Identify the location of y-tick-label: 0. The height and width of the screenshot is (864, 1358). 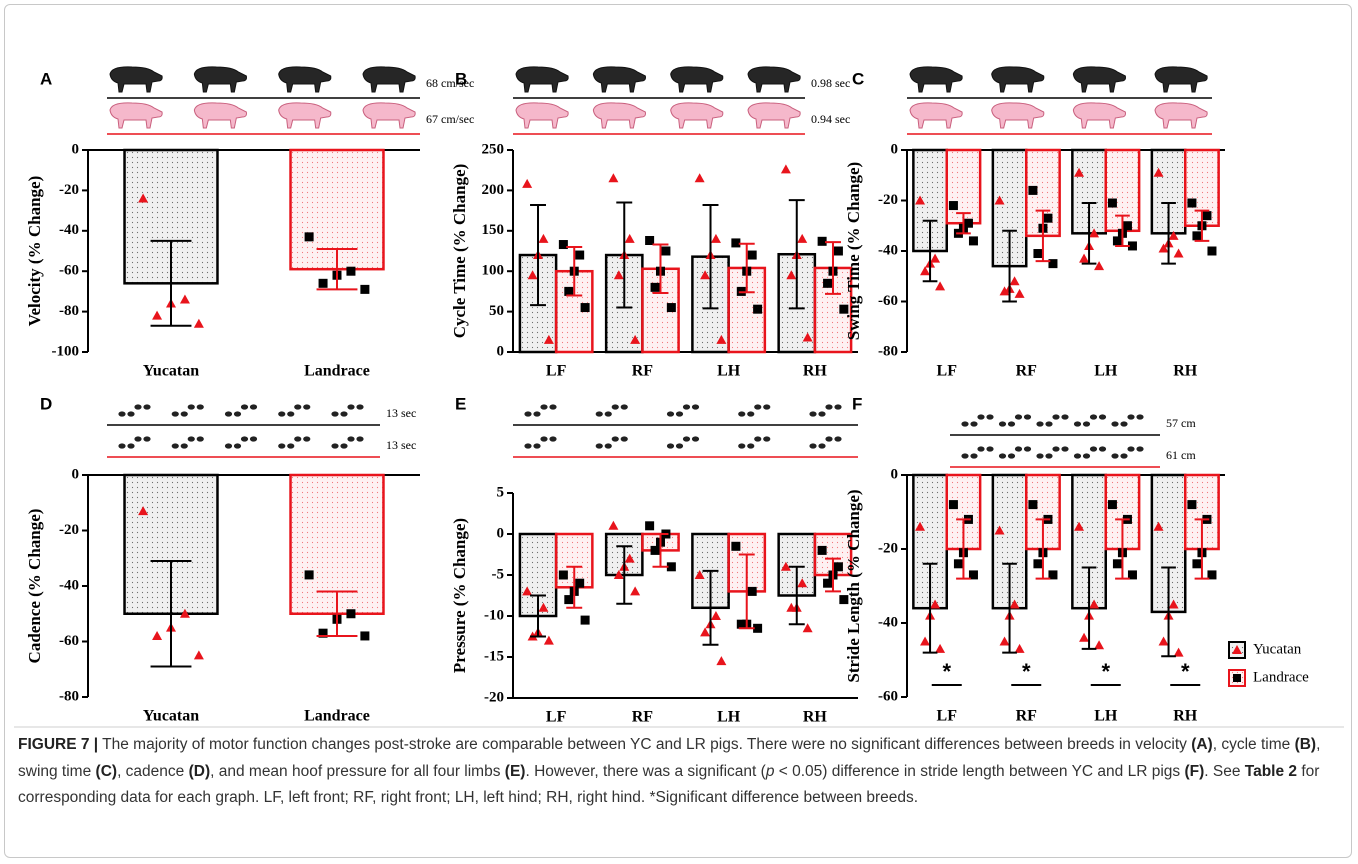
(76, 149).